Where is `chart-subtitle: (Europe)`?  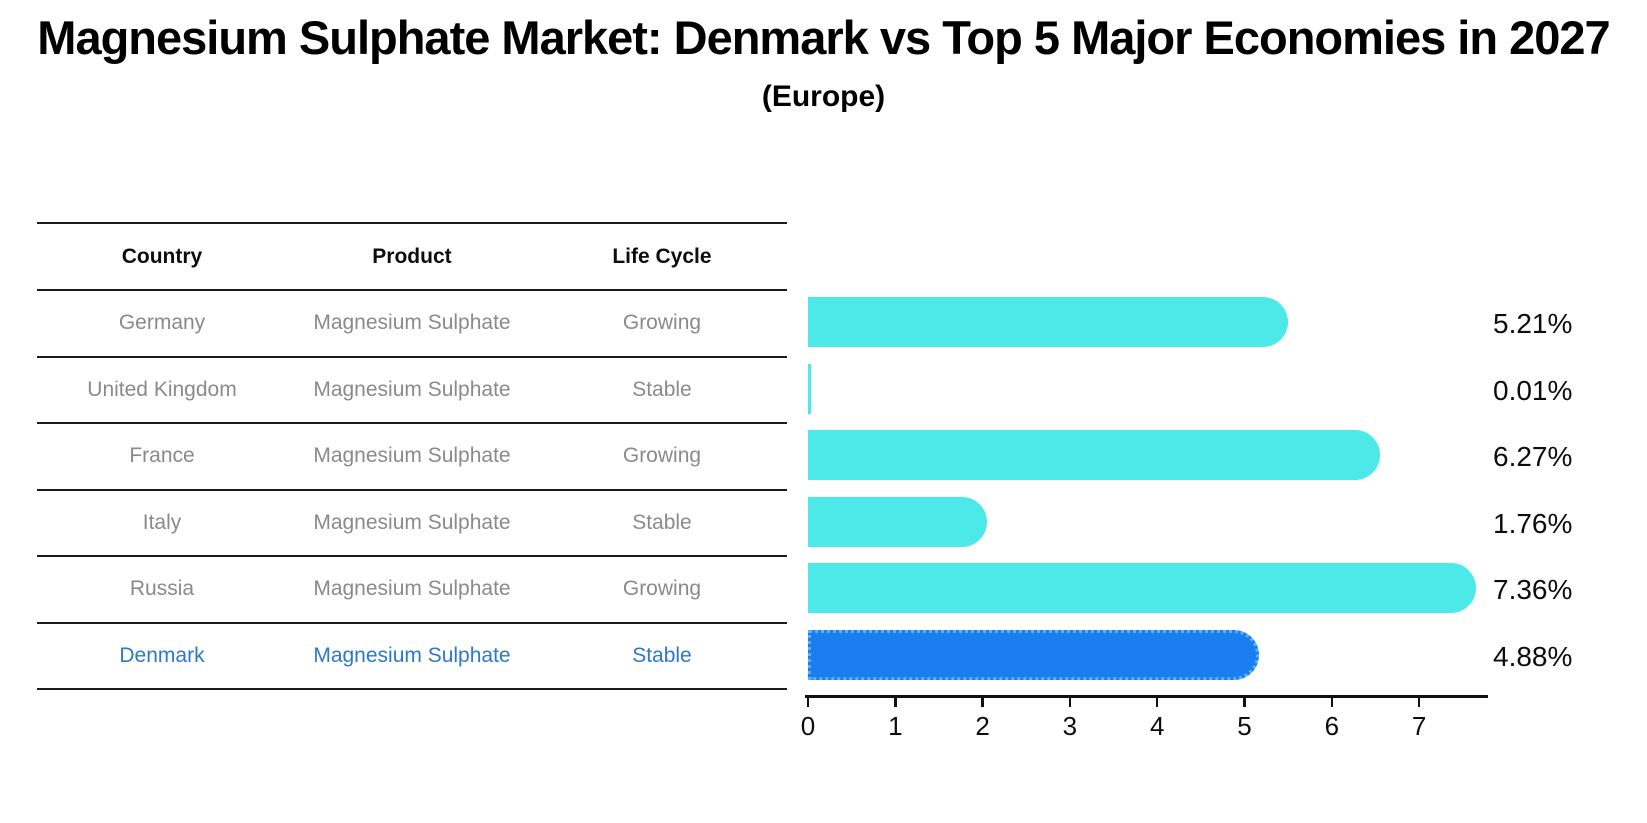 chart-subtitle: (Europe) is located at coordinates (823, 96).